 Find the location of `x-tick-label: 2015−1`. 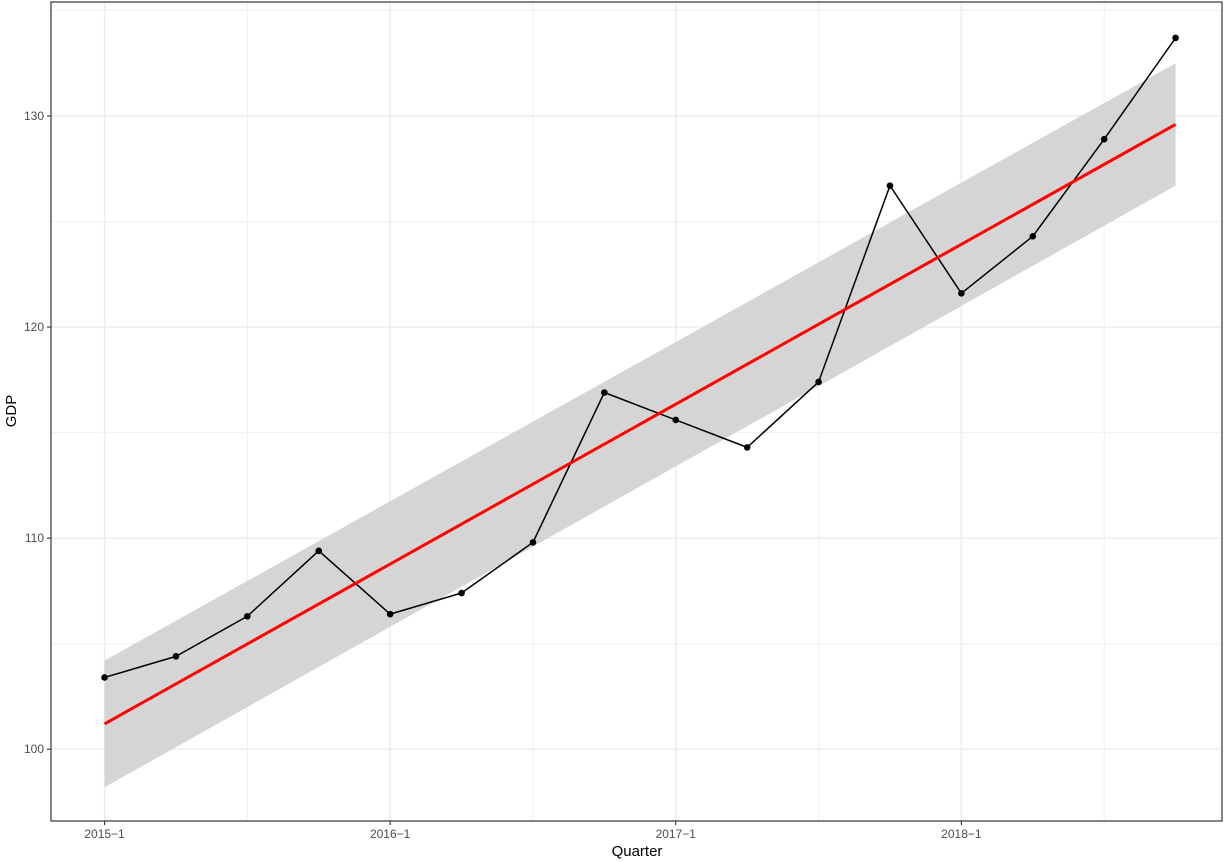

x-tick-label: 2015−1 is located at coordinates (104, 834).